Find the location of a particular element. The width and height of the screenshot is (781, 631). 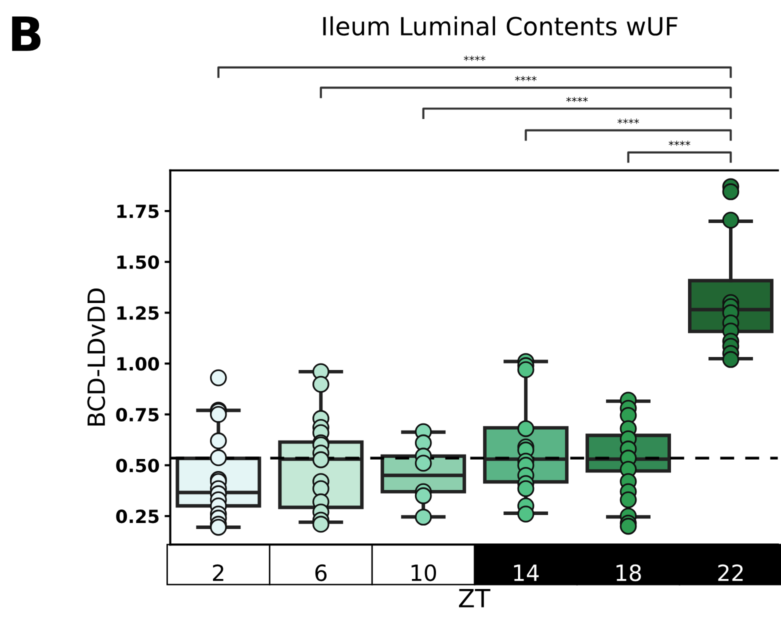

x-tick-label: 2 is located at coordinates (218, 572).